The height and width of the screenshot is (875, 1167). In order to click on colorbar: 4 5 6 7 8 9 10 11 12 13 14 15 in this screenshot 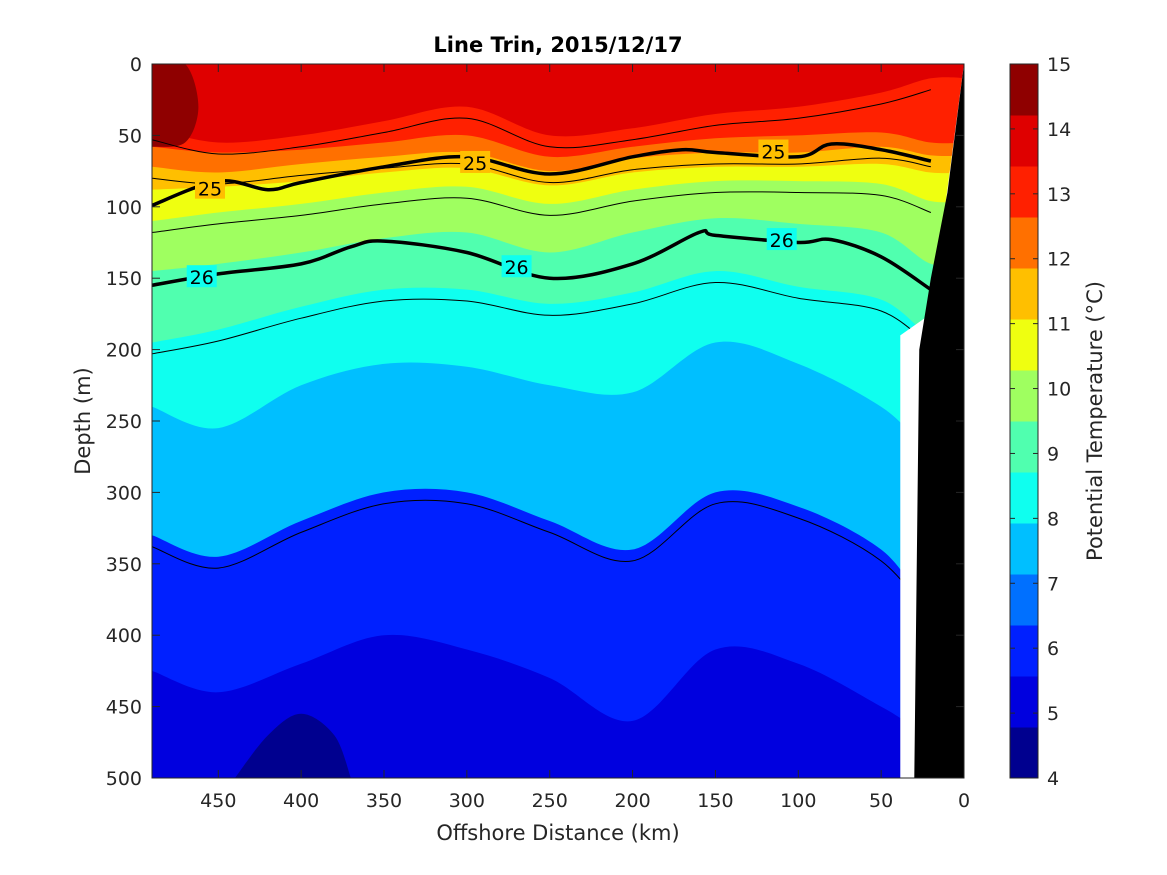, I will do `click(1040, 422)`.